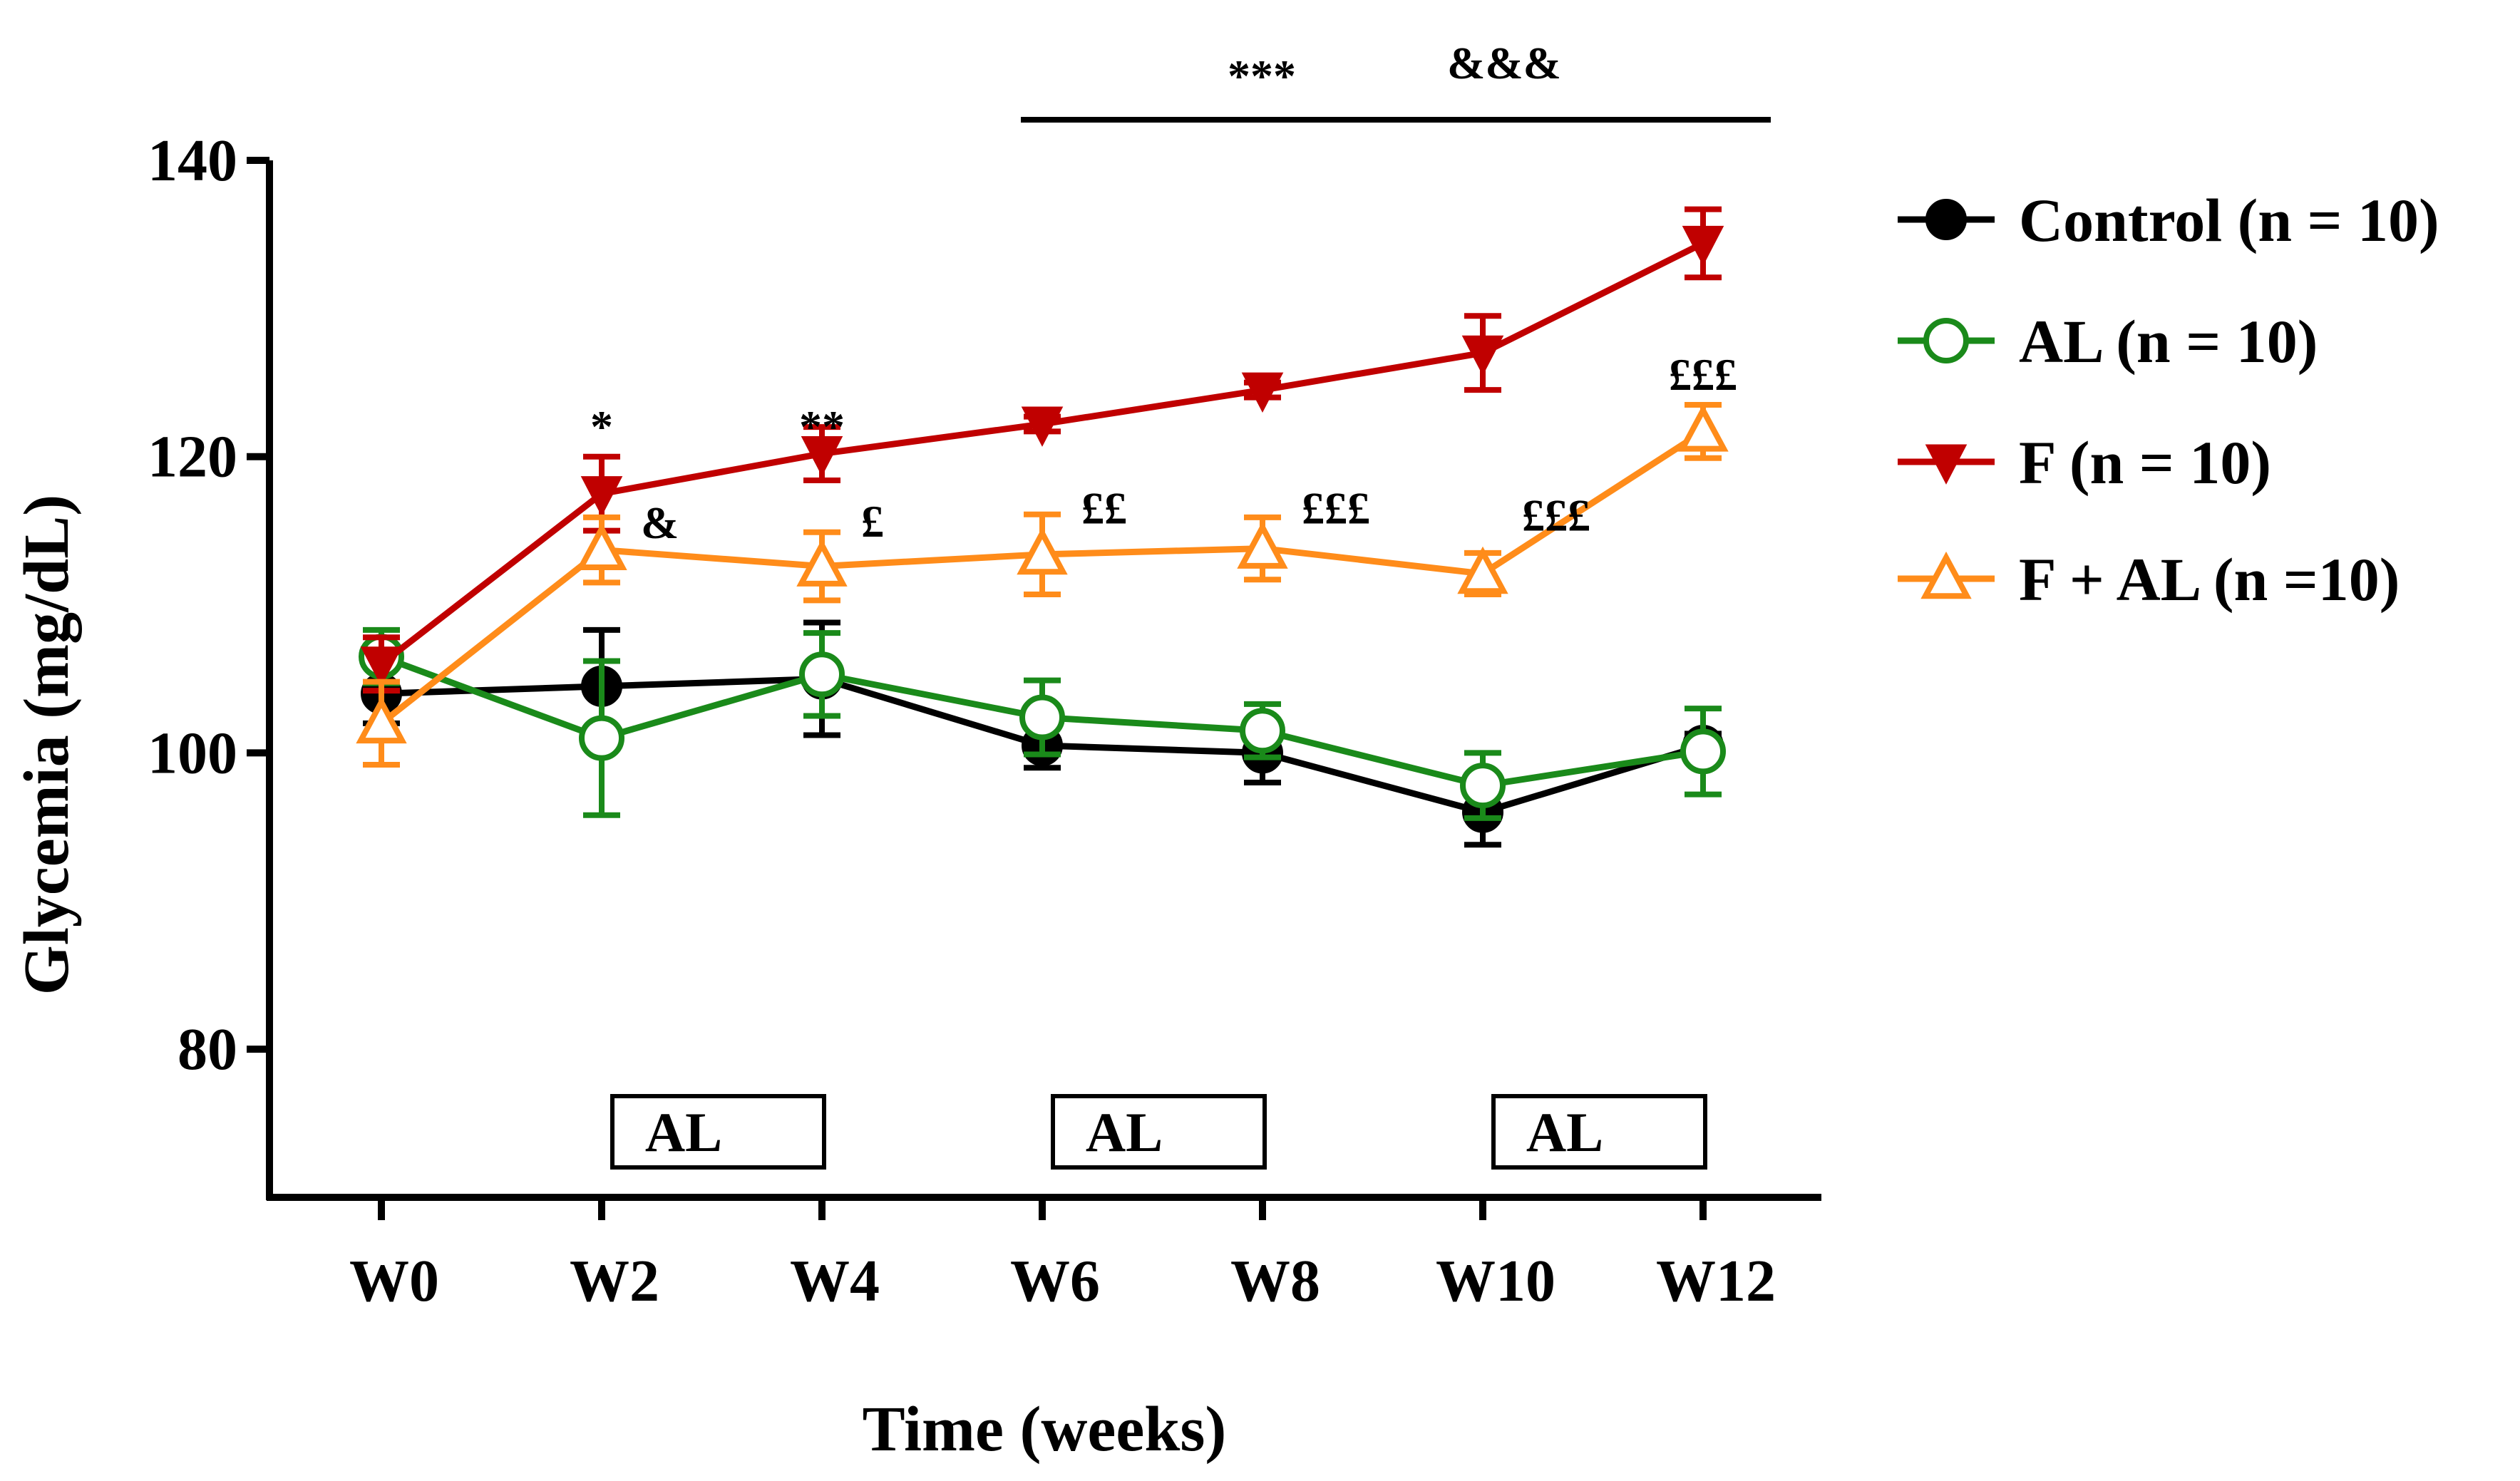 The image size is (2520, 1481). I want to click on treatment-boxes: AL AL AL, so click(1158, 1132).